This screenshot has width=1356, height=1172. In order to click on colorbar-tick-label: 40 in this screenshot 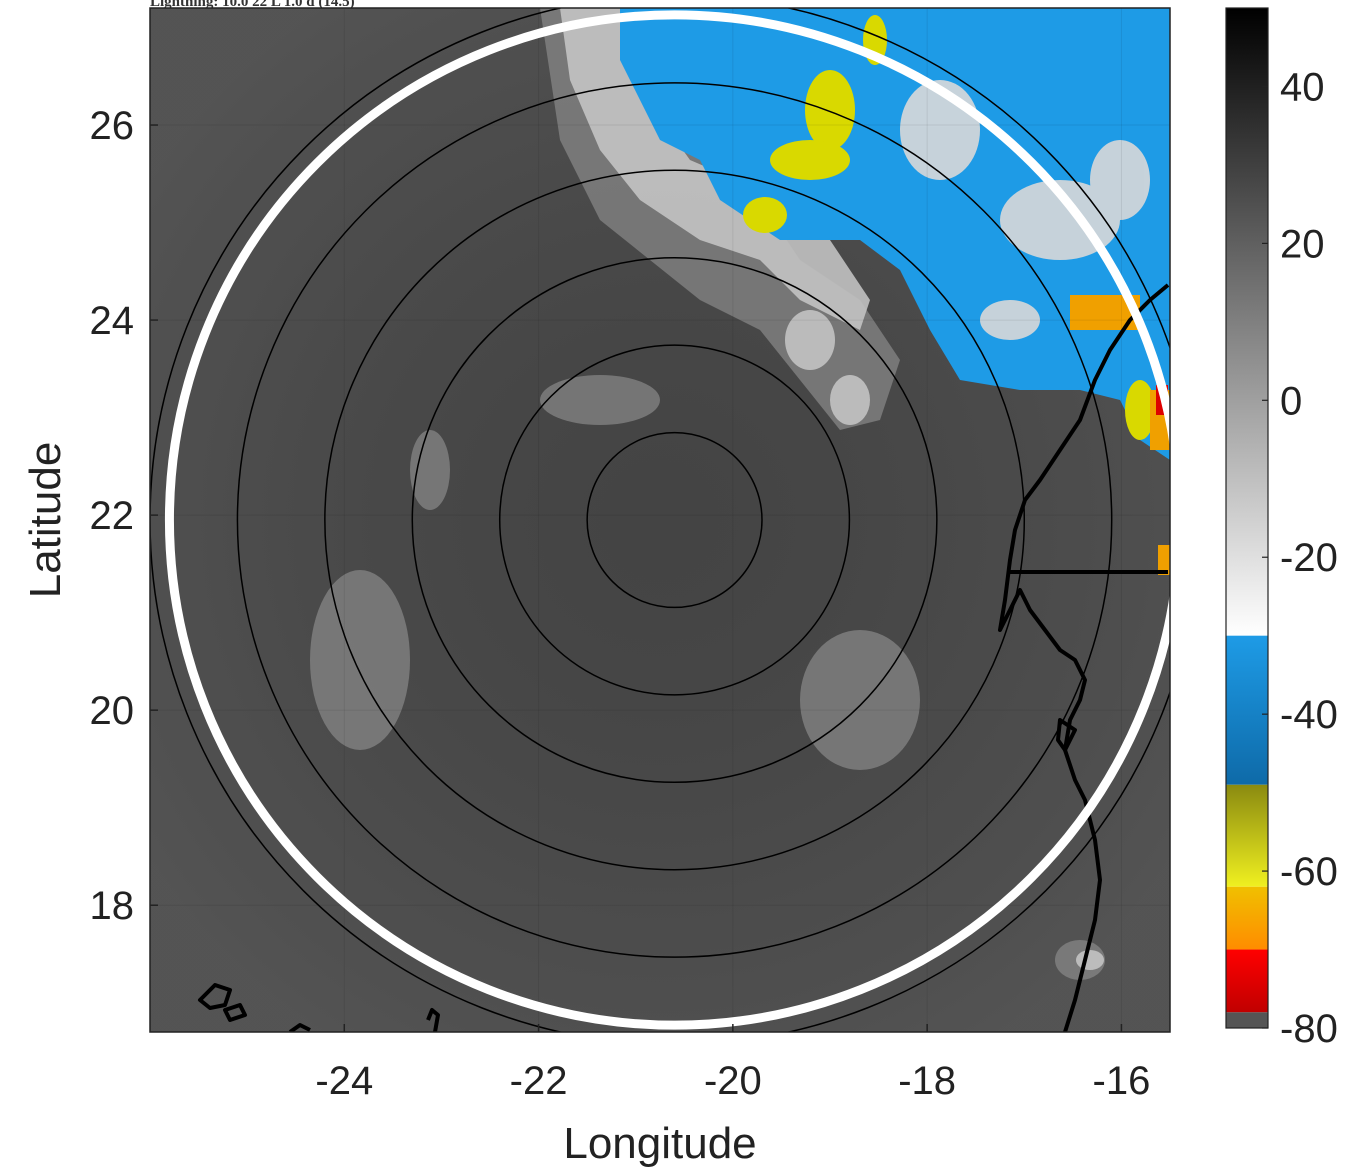, I will do `click(1302, 87)`.